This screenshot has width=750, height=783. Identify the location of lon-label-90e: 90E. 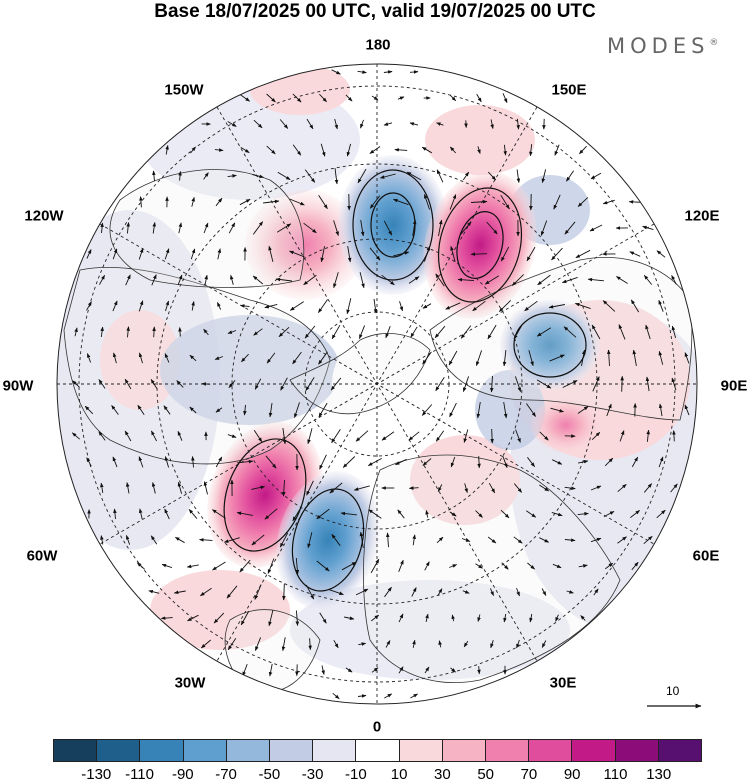
(734, 386).